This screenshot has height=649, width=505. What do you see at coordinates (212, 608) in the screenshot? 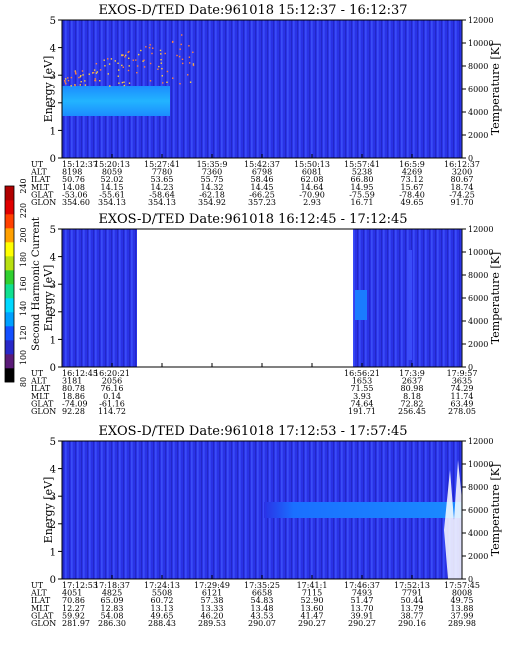
I see `row-value: 13.33` at bounding box center [212, 608].